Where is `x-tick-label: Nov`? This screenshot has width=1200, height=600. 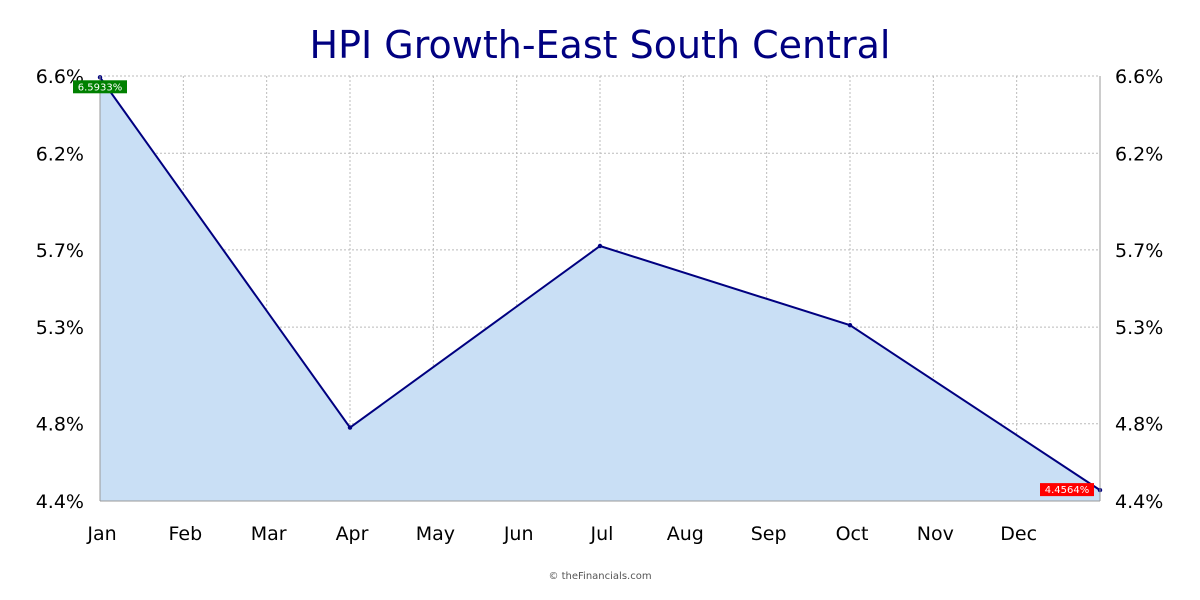
x-tick-label: Nov is located at coordinates (935, 534).